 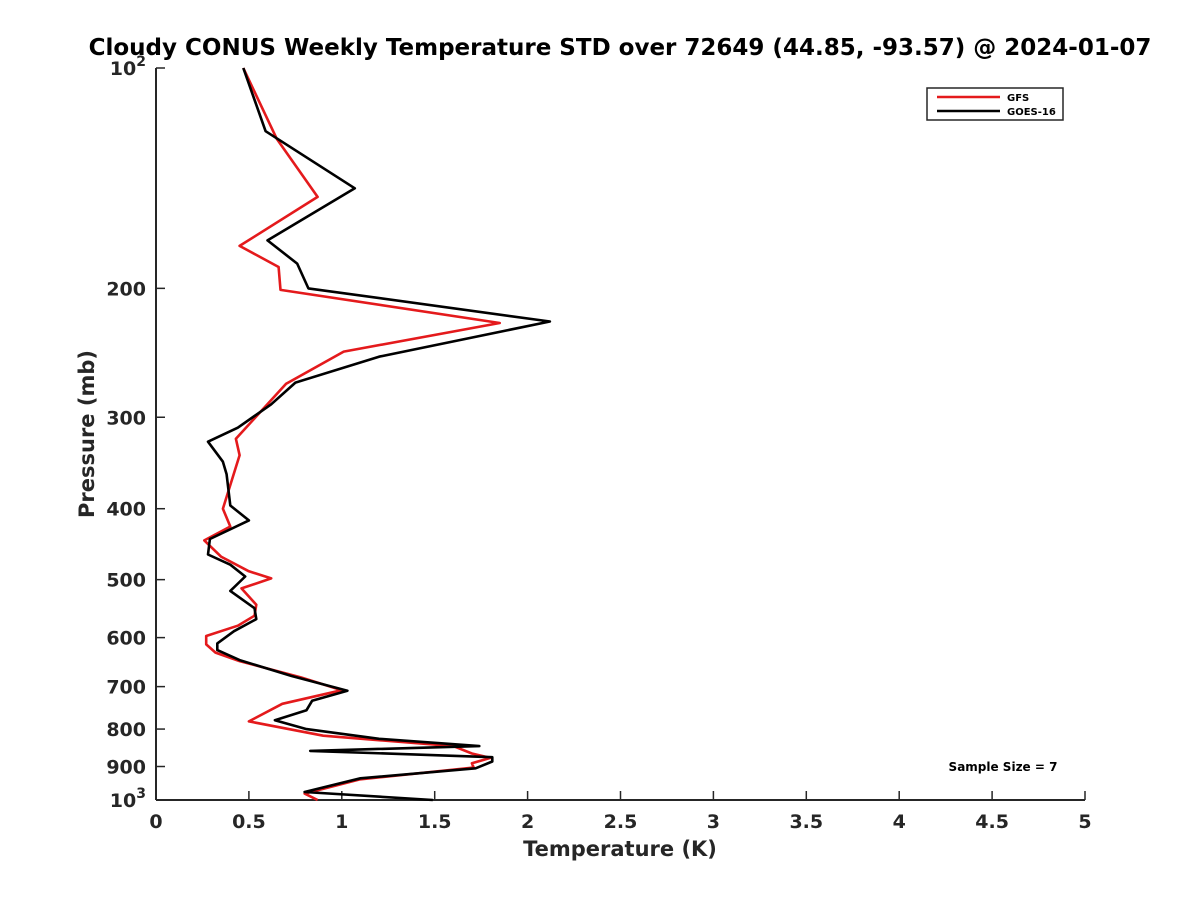 What do you see at coordinates (899, 822) in the screenshot?
I see `x-tick-label: 4` at bounding box center [899, 822].